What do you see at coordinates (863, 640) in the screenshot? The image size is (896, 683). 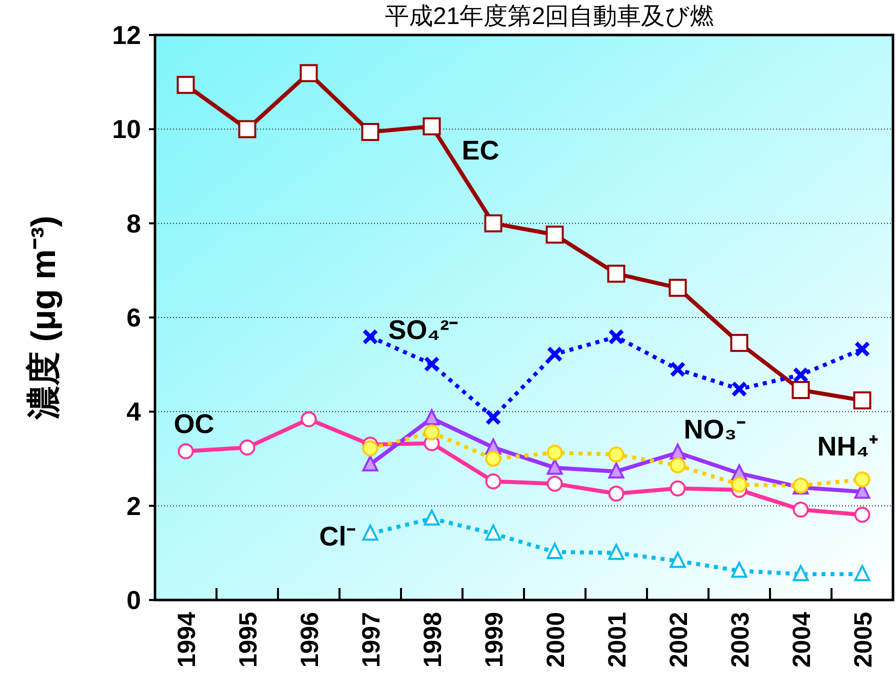 I see `x-tick-label: 2005` at bounding box center [863, 640].